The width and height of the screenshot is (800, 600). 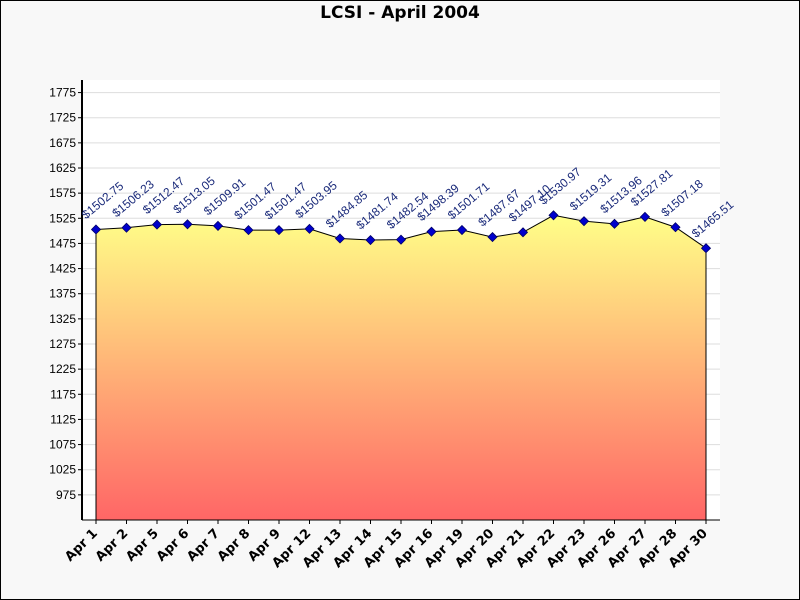 What do you see at coordinates (400, 13) in the screenshot?
I see `chart-title: LCSI - April 2004` at bounding box center [400, 13].